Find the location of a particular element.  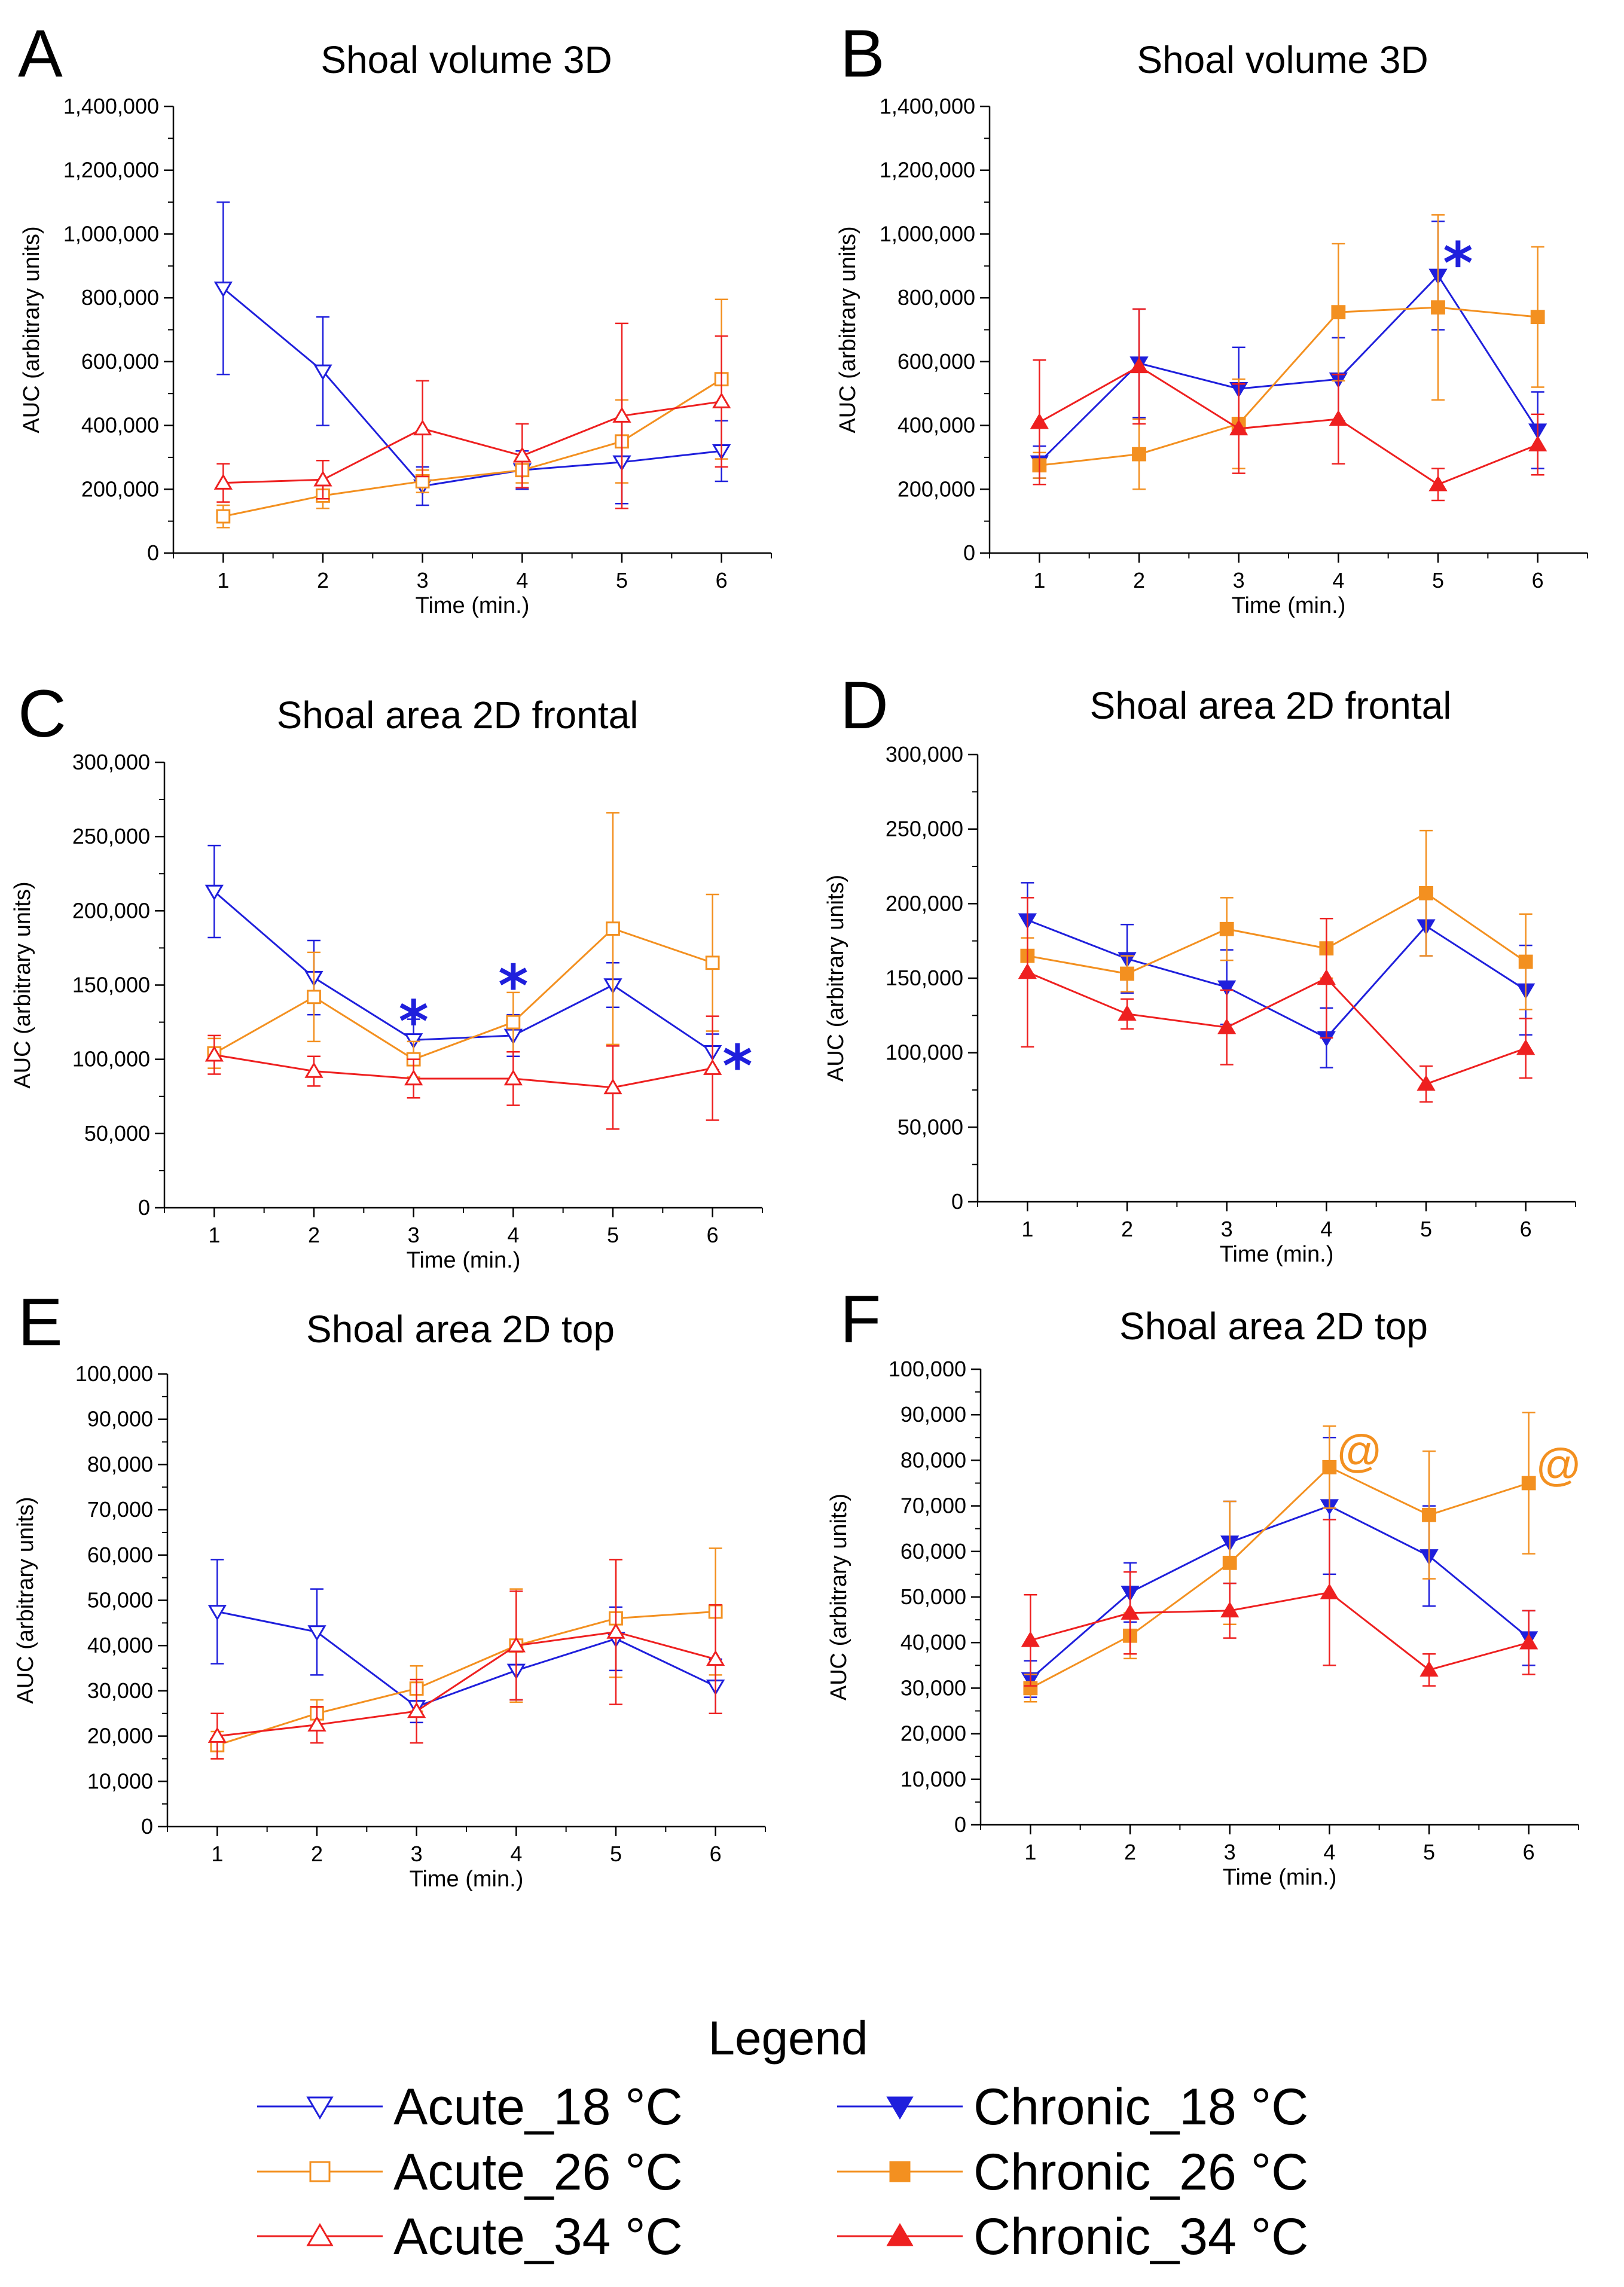

y-axis-label: AUC (arbitrary units) is located at coordinates (835, 979).